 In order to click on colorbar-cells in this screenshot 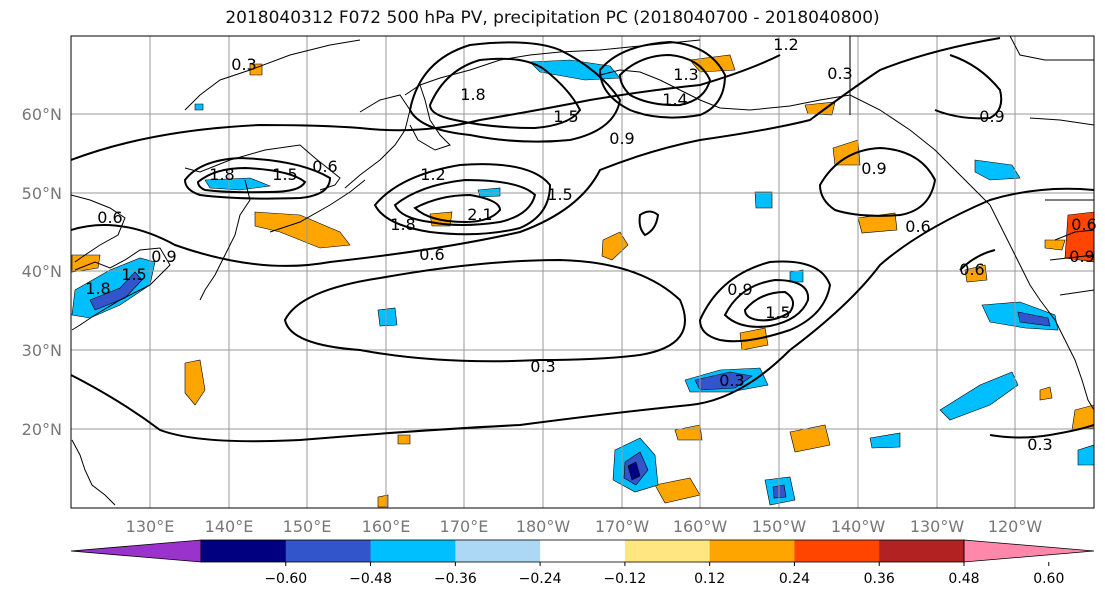, I will do `click(582, 551)`.